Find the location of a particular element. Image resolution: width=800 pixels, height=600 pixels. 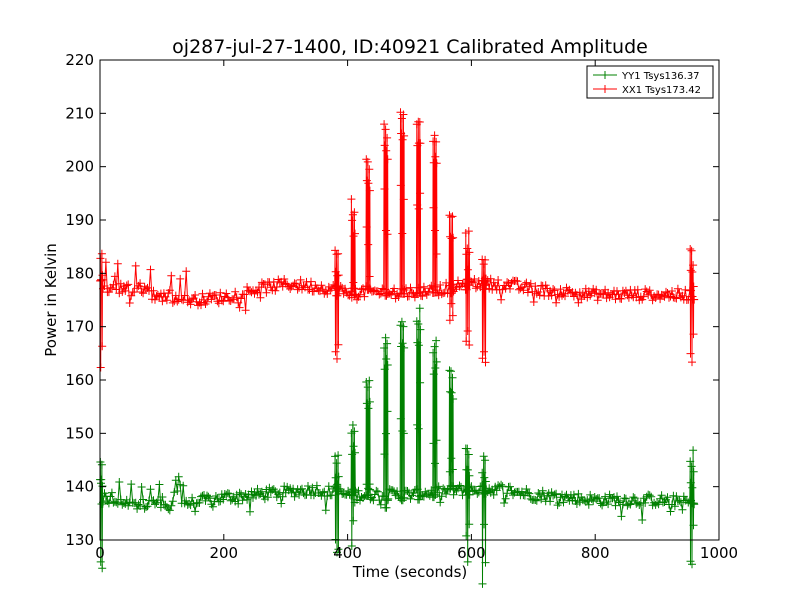

y-tick-label: 130 is located at coordinates (79, 540).